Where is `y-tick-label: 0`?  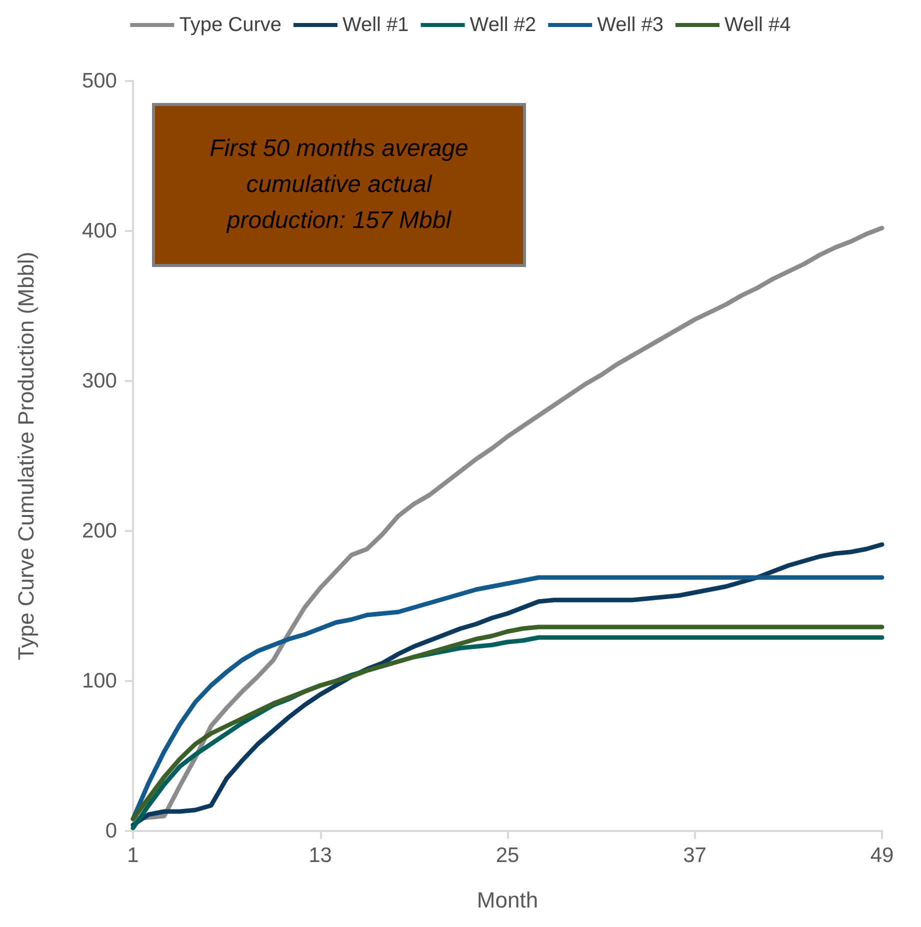 y-tick-label: 0 is located at coordinates (111, 831).